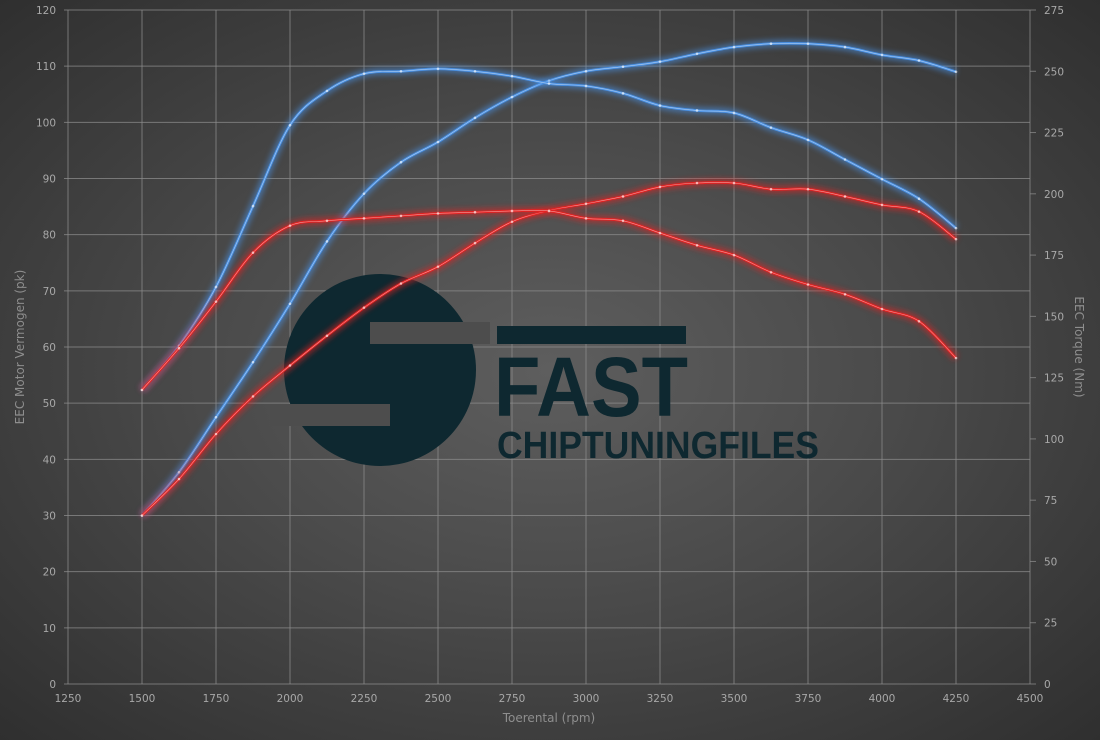 Image resolution: width=1100 pixels, height=740 pixels. I want to click on logo-word: FAST, so click(591, 387).